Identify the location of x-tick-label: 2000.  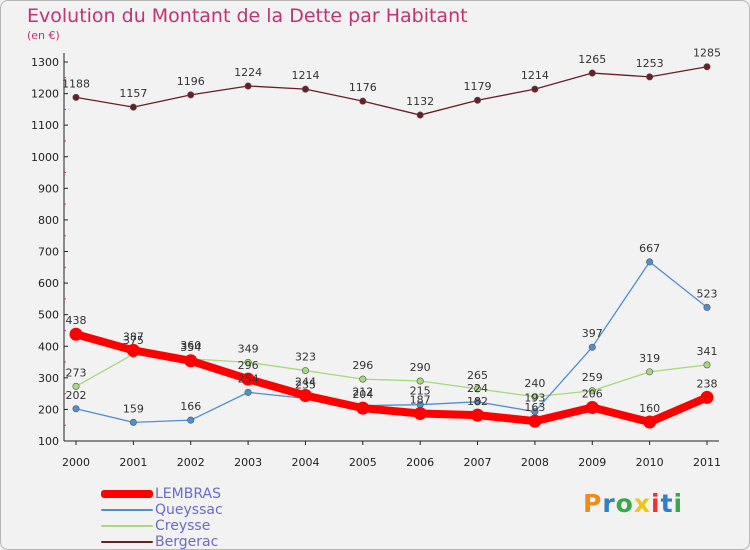
(76, 462).